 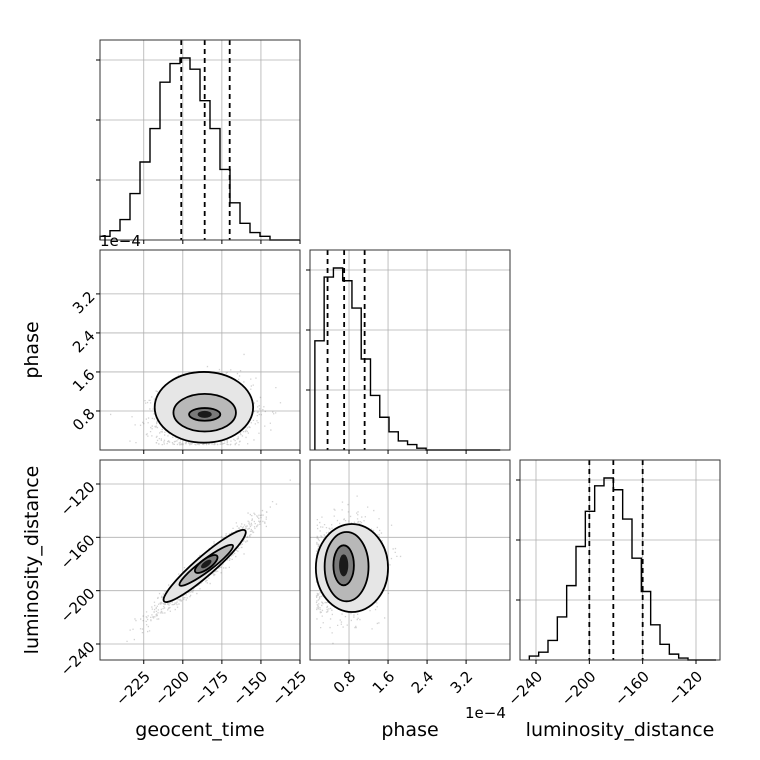 I want to click on scatter-phase-luminosity_distance, so click(x=358, y=570).